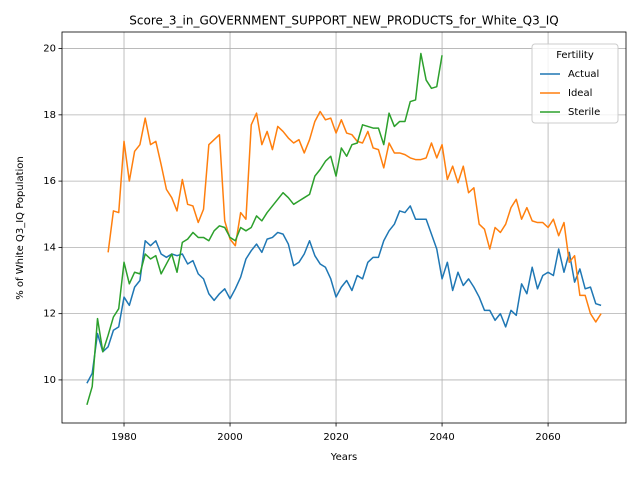 The height and width of the screenshot is (480, 640). Describe the element at coordinates (49, 49) in the screenshot. I see `y-tick-label: 20` at that location.